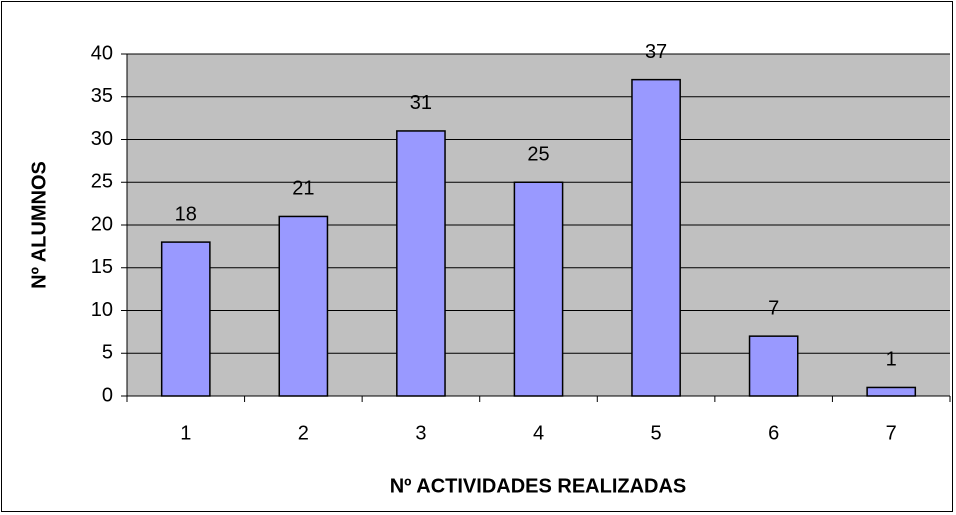  Describe the element at coordinates (107, 353) in the screenshot. I see `y-tick-label: 5` at that location.